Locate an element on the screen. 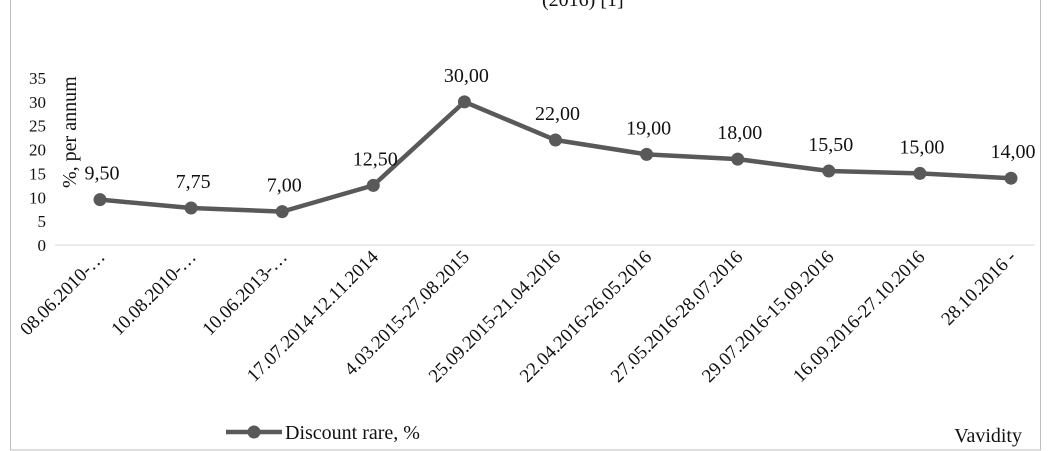 This screenshot has width=1051, height=451. legend-label: Discount rare, % is located at coordinates (352, 433).